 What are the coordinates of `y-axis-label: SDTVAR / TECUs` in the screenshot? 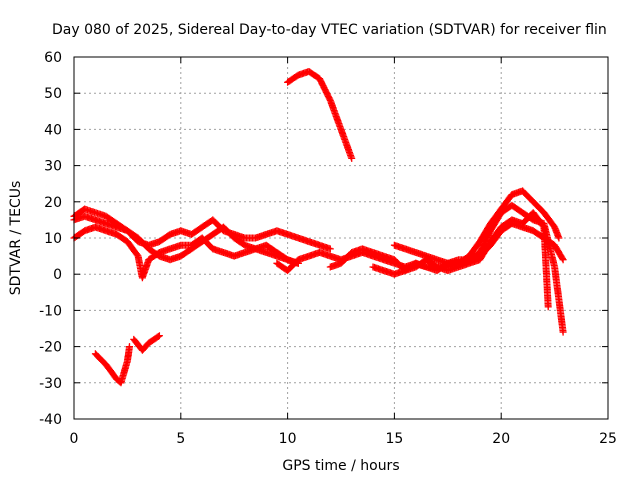 It's located at (16, 238).